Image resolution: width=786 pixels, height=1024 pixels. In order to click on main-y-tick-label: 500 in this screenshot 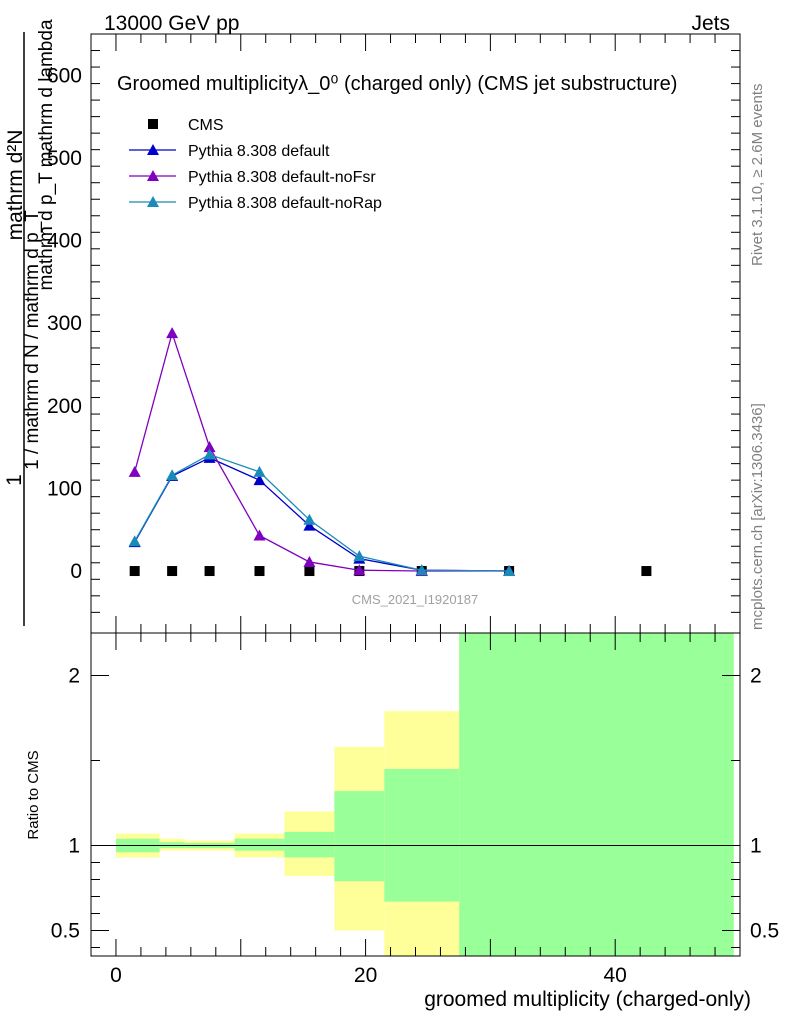, I will do `click(64, 158)`.